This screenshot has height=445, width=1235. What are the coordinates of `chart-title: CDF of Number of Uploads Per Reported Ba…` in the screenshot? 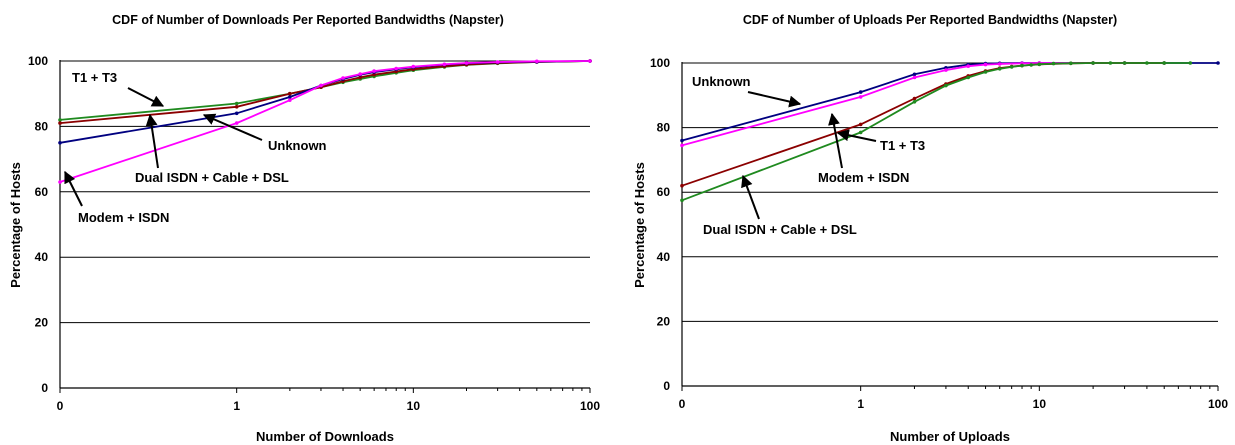 It's located at (930, 20).